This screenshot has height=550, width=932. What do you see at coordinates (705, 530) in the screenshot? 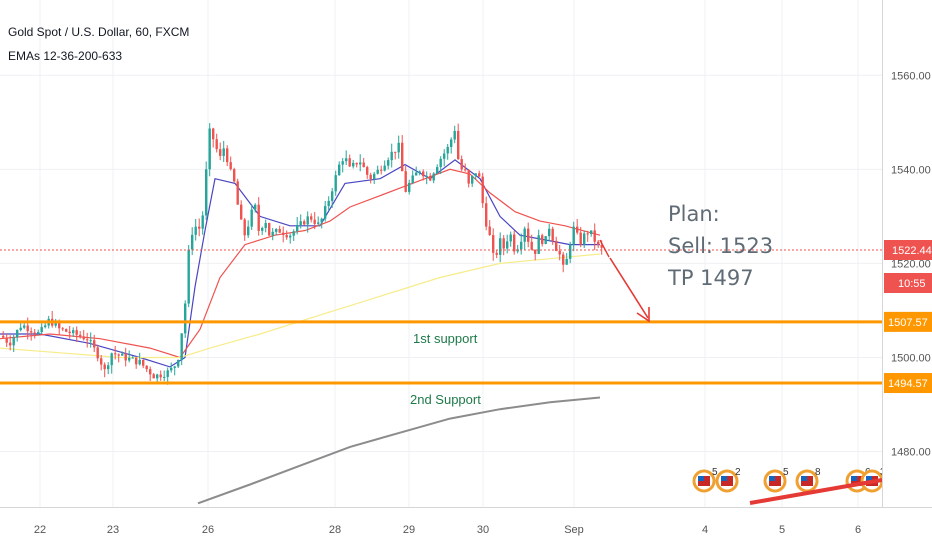
I see `x-tick-label: 4` at bounding box center [705, 530].